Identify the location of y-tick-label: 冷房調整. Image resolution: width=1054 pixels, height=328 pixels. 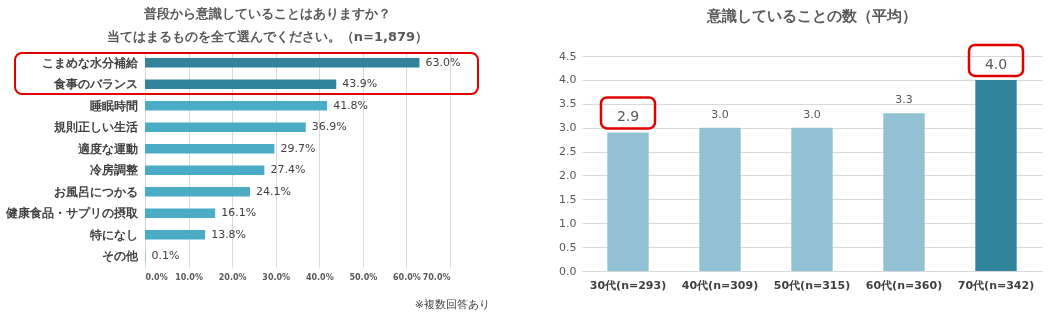
(114, 170).